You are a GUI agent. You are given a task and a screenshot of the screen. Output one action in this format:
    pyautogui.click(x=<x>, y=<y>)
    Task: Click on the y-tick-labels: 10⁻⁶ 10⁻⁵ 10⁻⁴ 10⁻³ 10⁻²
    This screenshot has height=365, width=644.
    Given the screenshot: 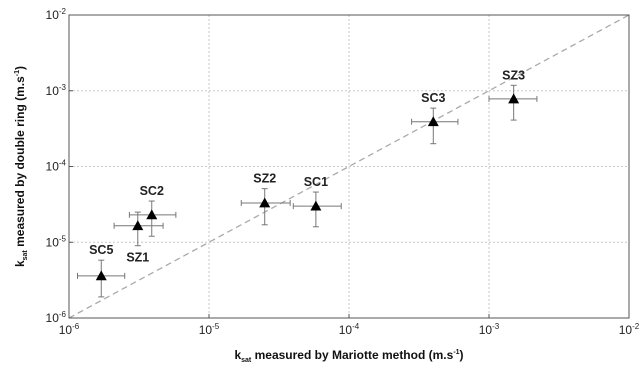 What is the action you would take?
    pyautogui.click(x=59, y=166)
    